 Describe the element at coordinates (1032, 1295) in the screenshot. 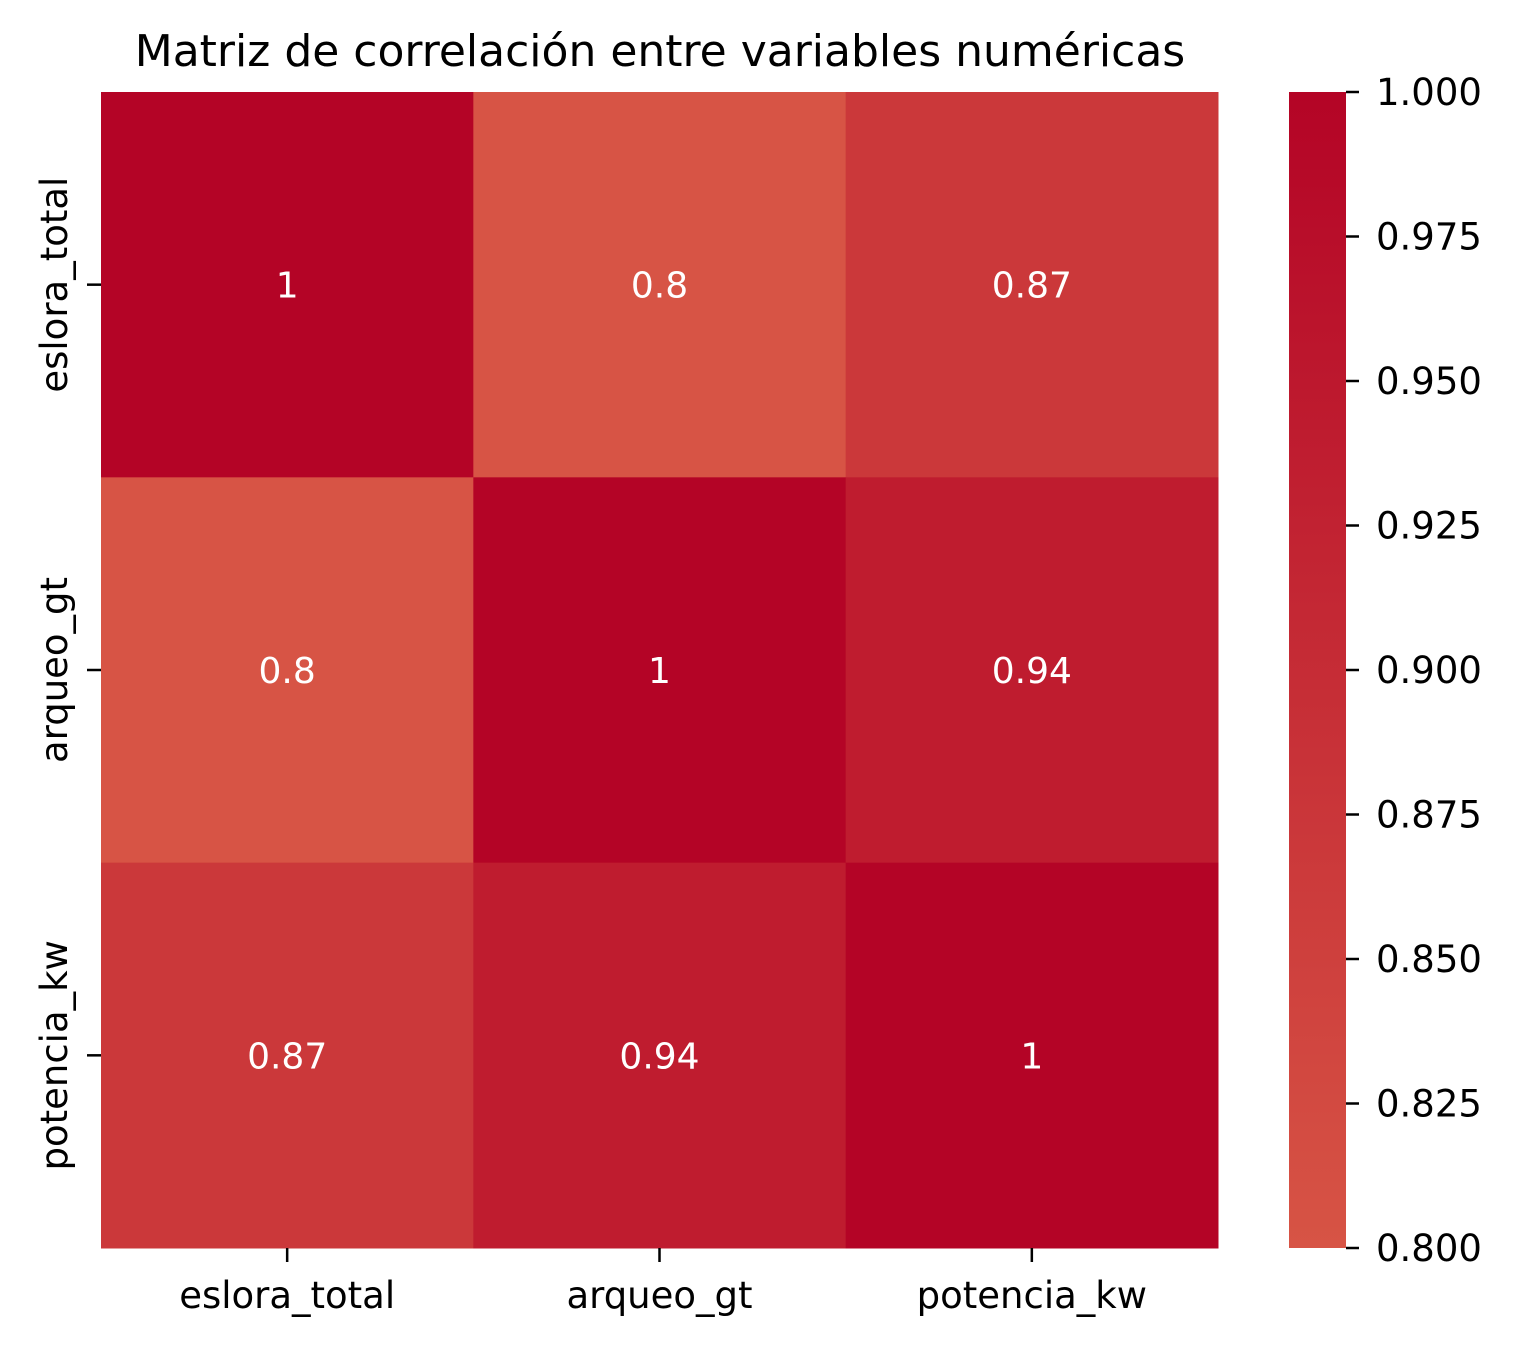

I see `x-tick-label: potencia_kw` at that location.